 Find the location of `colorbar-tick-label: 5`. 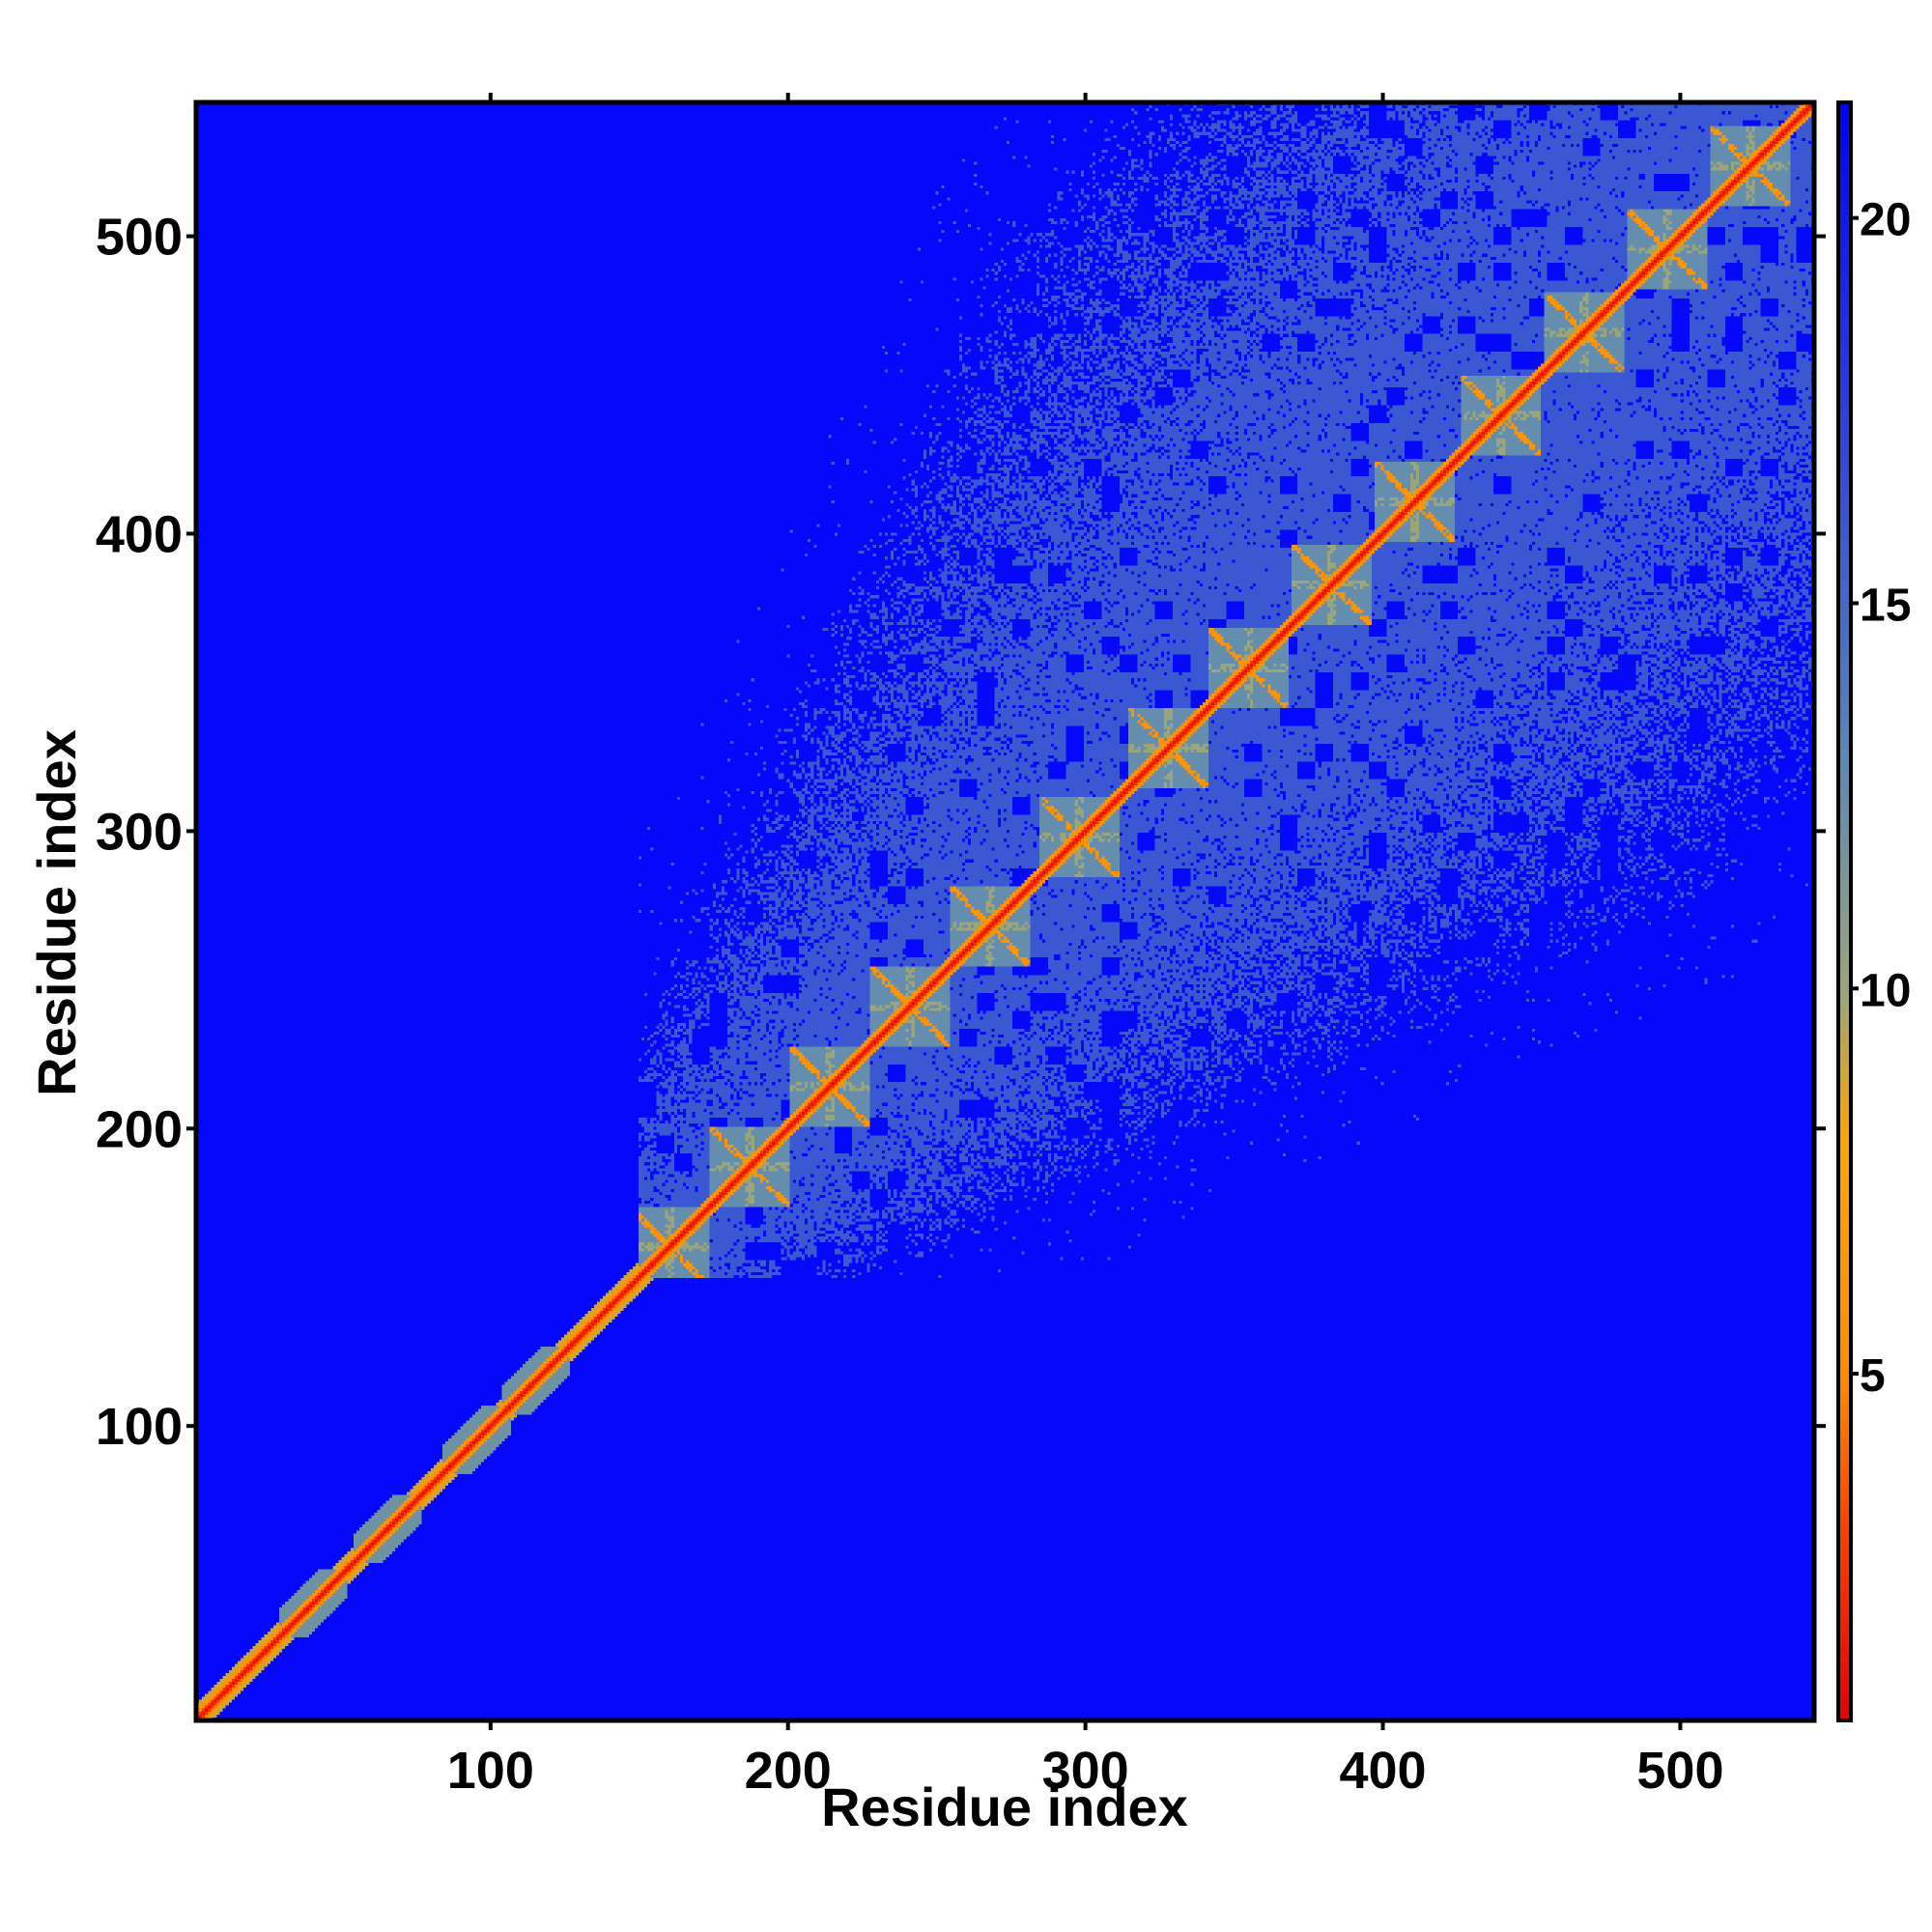

colorbar-tick-label: 5 is located at coordinates (1873, 1376).